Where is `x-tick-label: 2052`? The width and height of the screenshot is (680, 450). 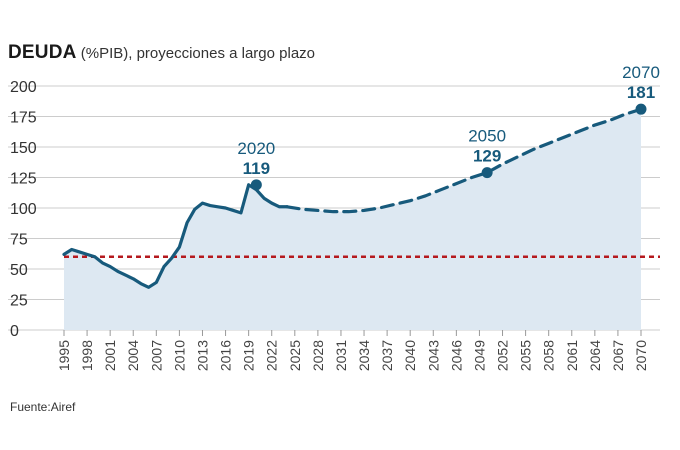
x-tick-label: 2052 is located at coordinates (503, 355).